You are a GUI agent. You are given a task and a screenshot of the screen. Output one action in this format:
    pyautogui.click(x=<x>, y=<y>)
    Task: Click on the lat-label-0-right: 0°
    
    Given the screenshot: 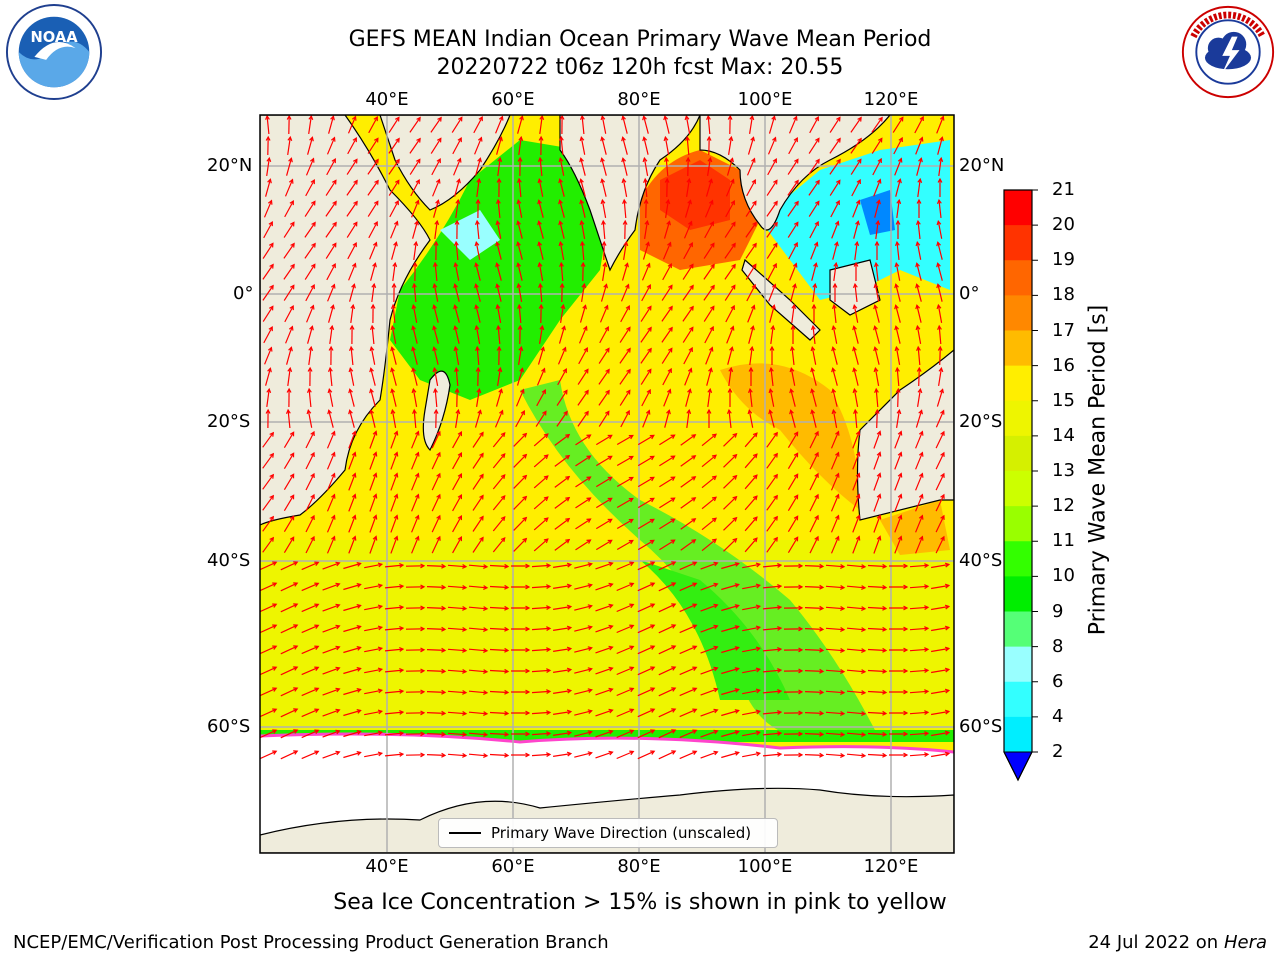 What is the action you would take?
    pyautogui.click(x=969, y=293)
    